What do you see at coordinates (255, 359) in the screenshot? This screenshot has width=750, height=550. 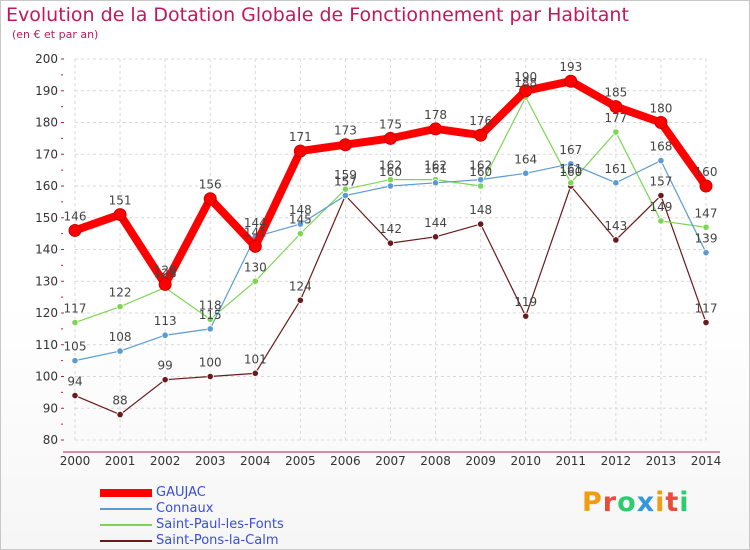 I see `data-label: 101` at bounding box center [255, 359].